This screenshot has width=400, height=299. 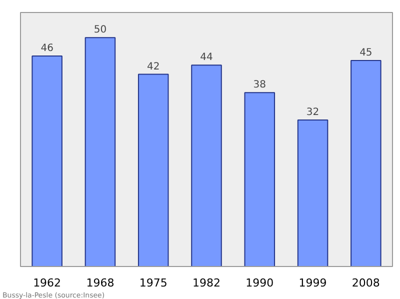 I want to click on x-tick-label: 1990, so click(x=260, y=283).